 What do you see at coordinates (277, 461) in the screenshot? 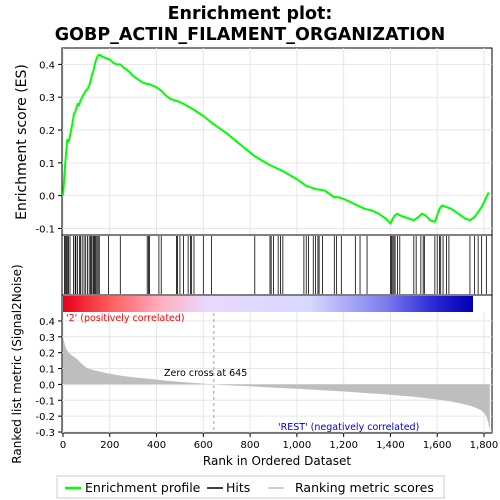
I see `x-axis-label: Rank in Ordered Dataset` at bounding box center [277, 461].